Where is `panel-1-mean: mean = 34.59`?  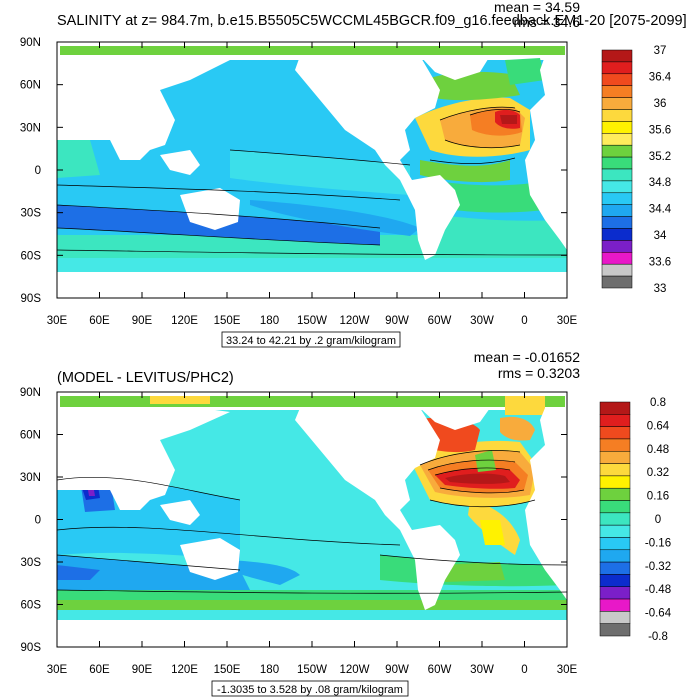
panel-1-mean: mean = 34.59 is located at coordinates (537, 7).